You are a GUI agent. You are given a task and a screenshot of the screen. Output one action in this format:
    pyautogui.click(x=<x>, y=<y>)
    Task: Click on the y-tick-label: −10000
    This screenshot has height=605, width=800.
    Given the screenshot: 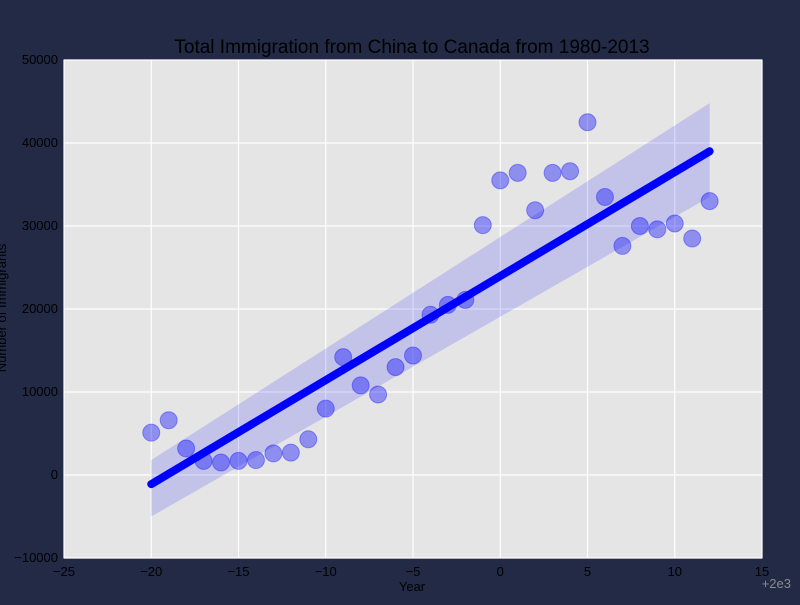 What is the action you would take?
    pyautogui.click(x=36, y=557)
    